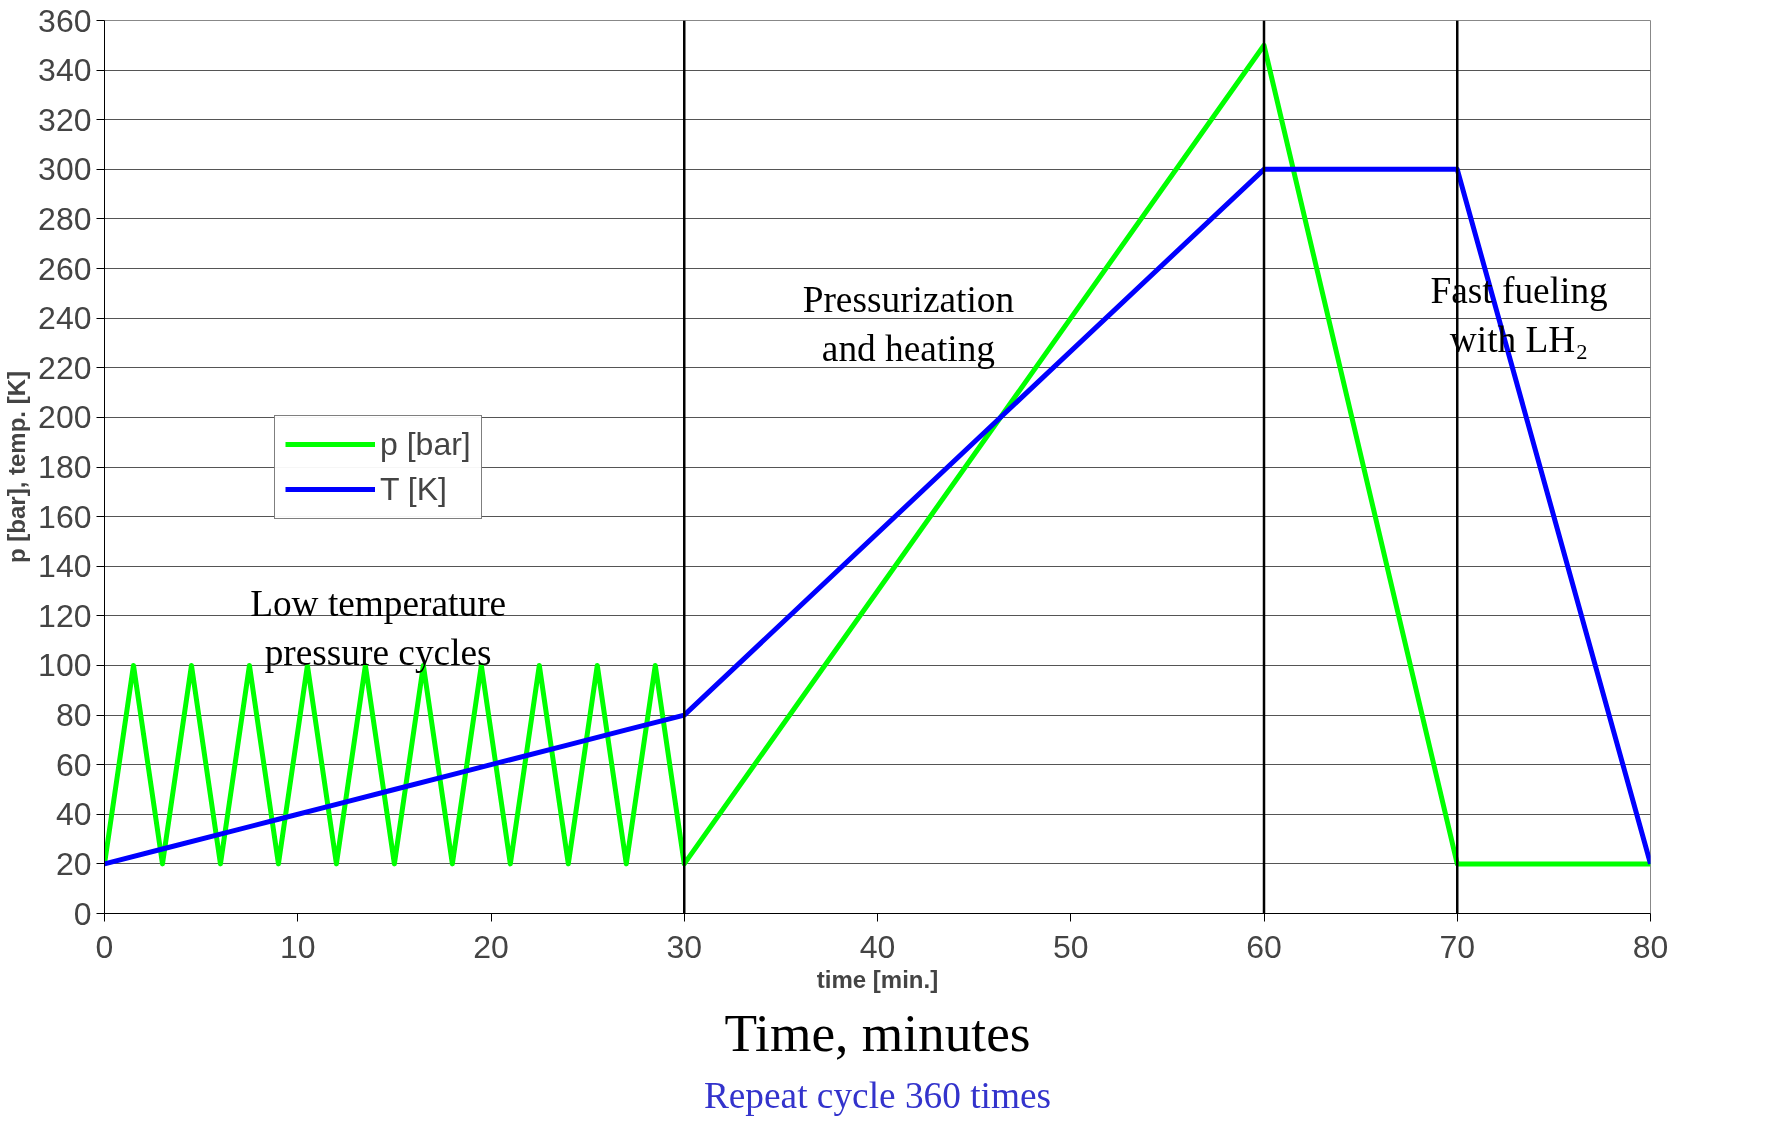 This screenshot has width=1781, height=1136. What do you see at coordinates (877, 1095) in the screenshot?
I see `text: Repeat cycle 360 times` at bounding box center [877, 1095].